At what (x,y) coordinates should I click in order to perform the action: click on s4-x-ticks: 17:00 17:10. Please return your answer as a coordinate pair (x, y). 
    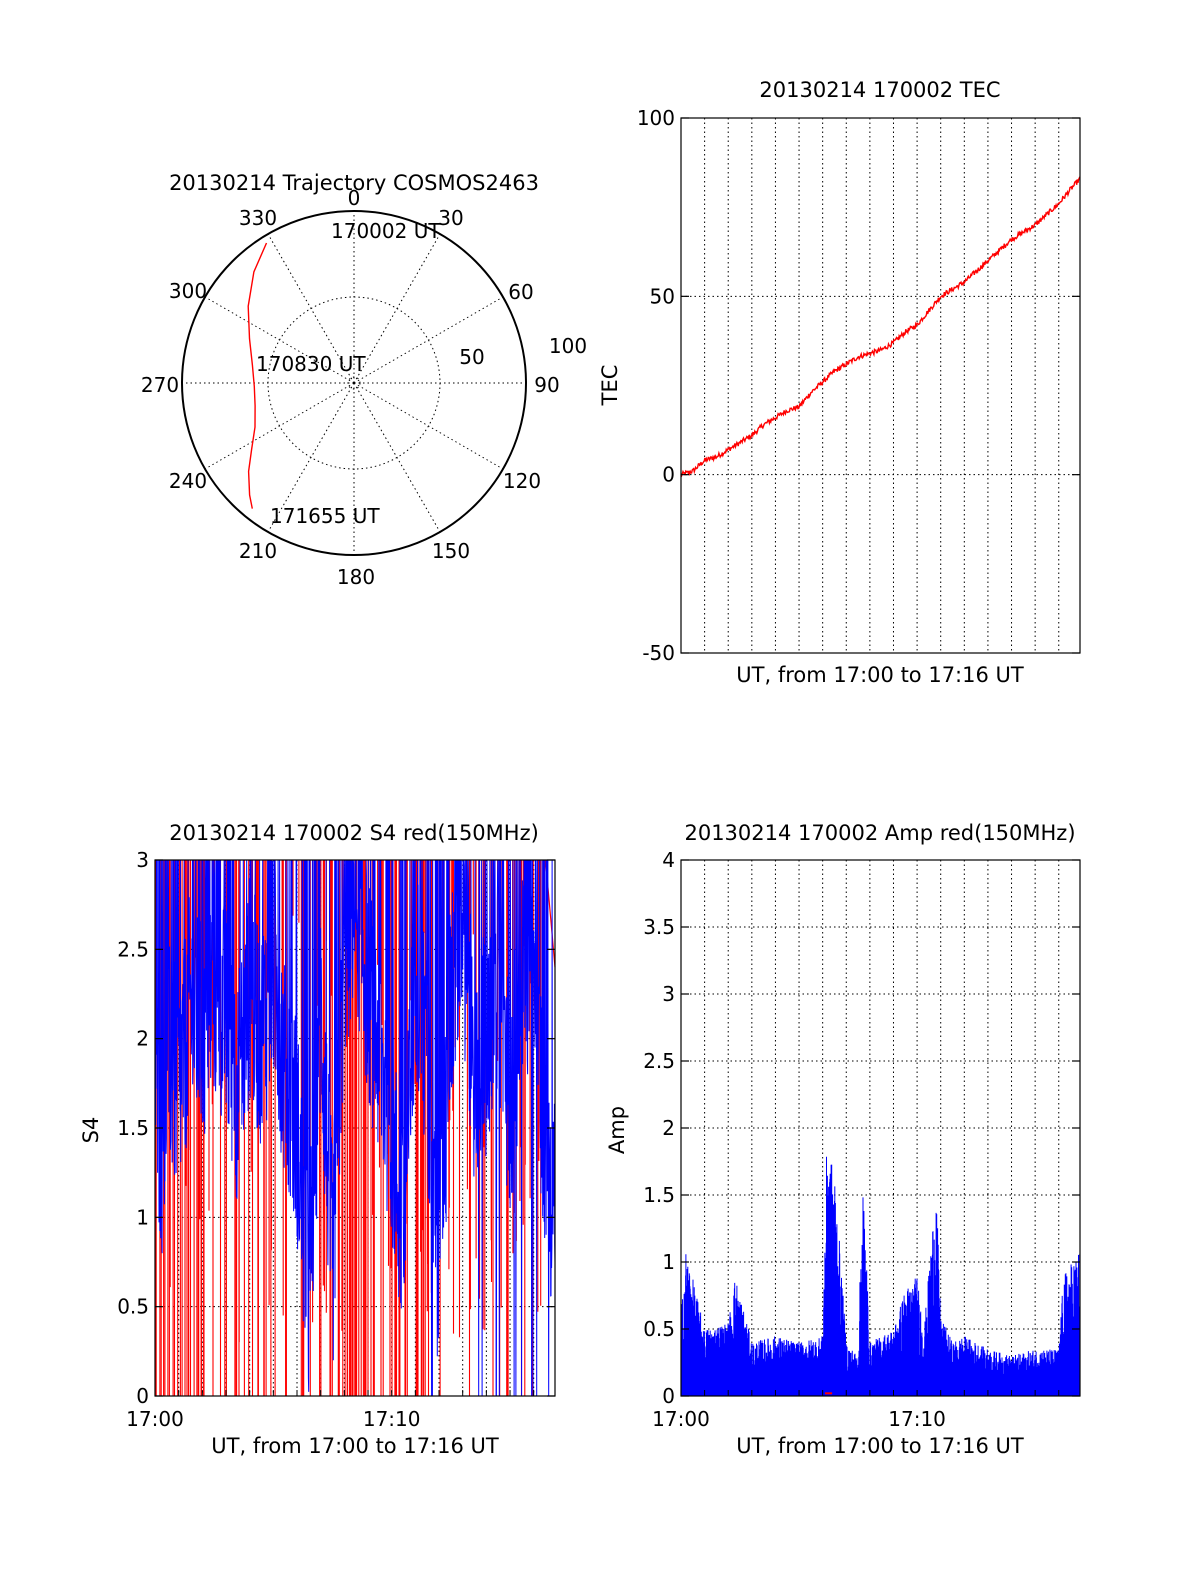
    Looking at the image, I should click on (330, 1410).